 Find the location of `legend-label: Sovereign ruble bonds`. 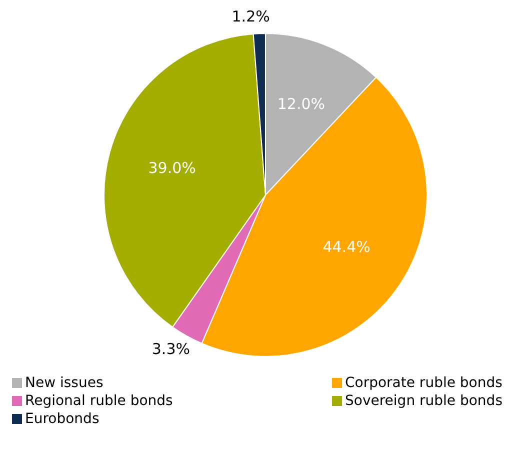

legend-label: Sovereign ruble bonds is located at coordinates (423, 401).